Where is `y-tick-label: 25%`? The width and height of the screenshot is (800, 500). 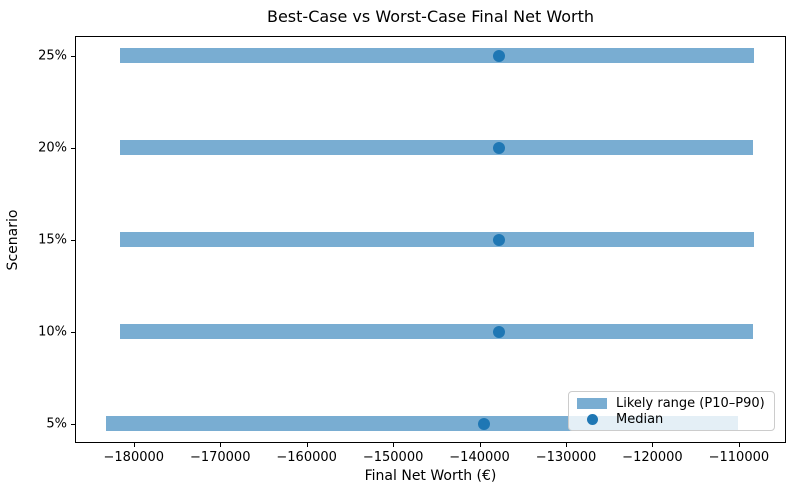 y-tick-label: 25% is located at coordinates (52, 55).